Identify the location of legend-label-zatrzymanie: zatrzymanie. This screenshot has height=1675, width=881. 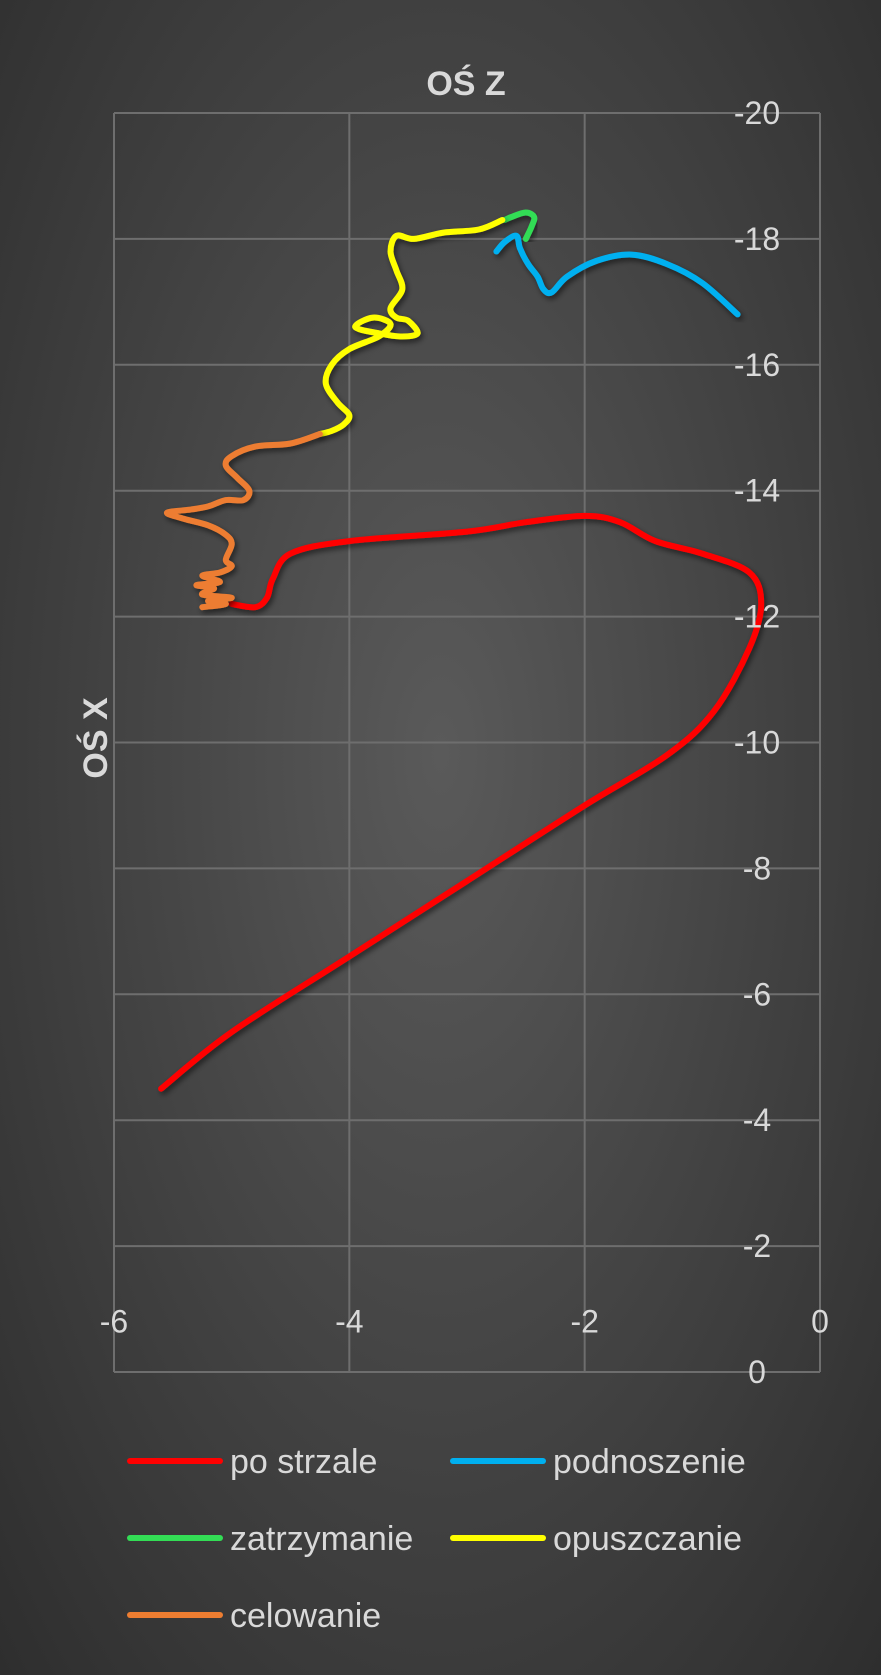
(321, 1539).